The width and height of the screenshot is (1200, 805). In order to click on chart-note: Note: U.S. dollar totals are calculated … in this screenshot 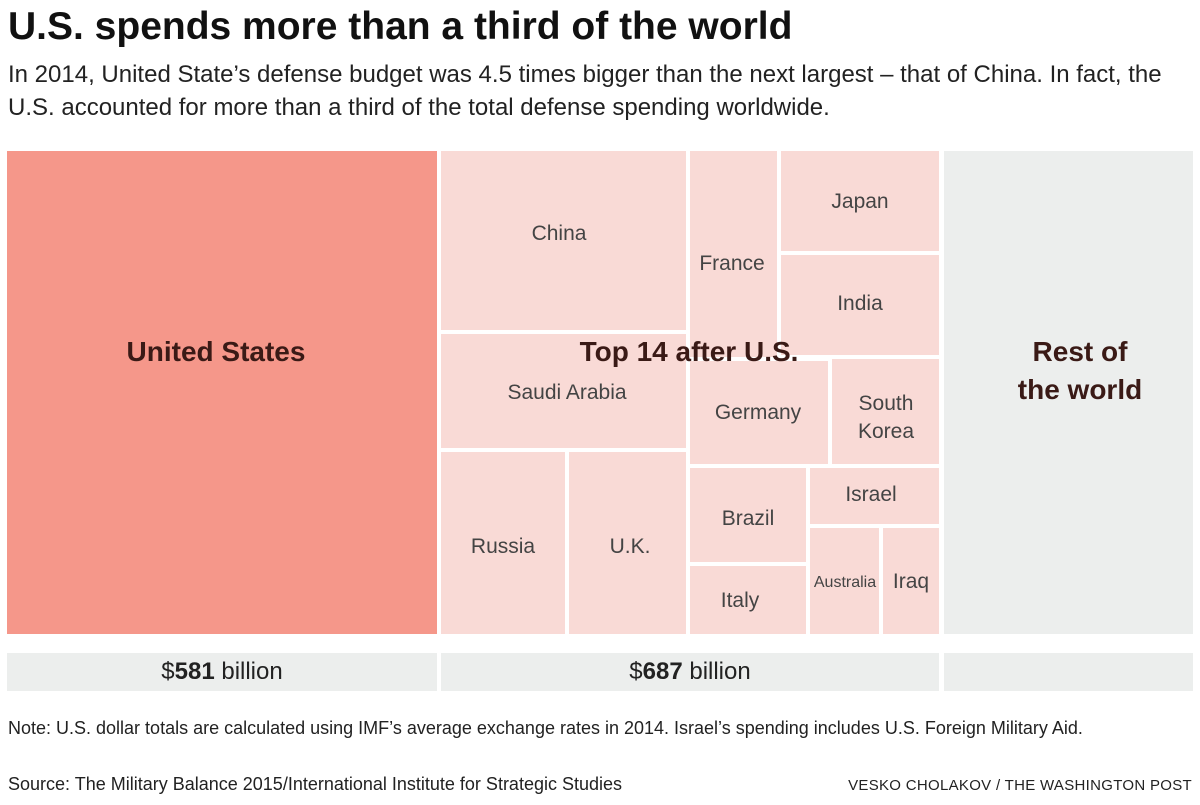, I will do `click(545, 728)`.